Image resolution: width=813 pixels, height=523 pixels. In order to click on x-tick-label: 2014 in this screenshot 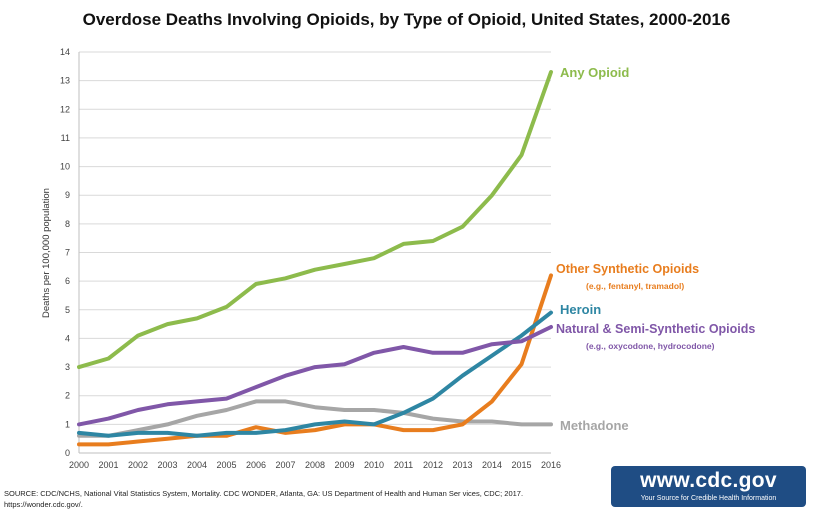, I will do `click(492, 465)`.